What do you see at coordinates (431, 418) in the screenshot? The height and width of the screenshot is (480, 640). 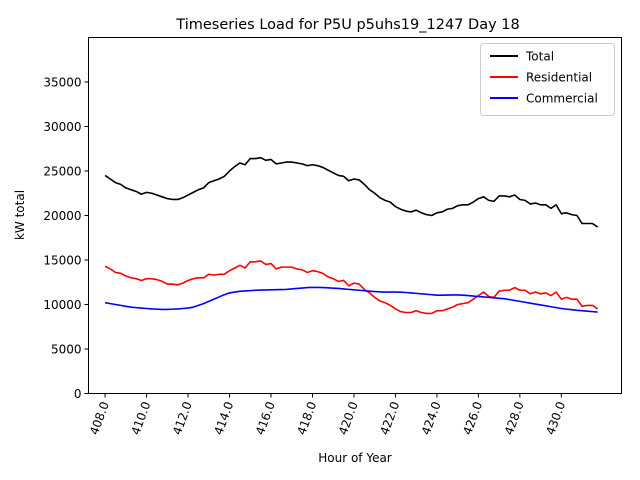 I see `x-tick-label: 424.0` at bounding box center [431, 418].